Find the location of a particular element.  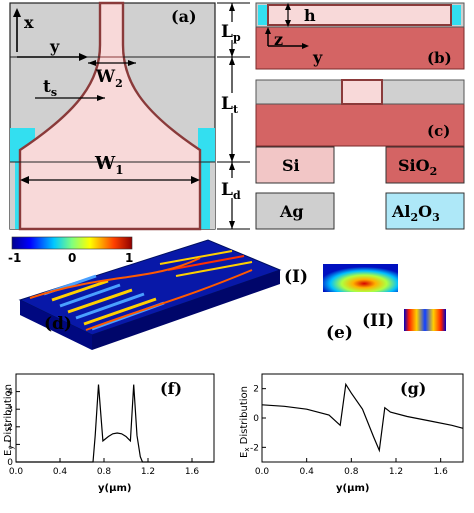

chart-f-ytick-label: 2 is located at coordinates (10, 428).